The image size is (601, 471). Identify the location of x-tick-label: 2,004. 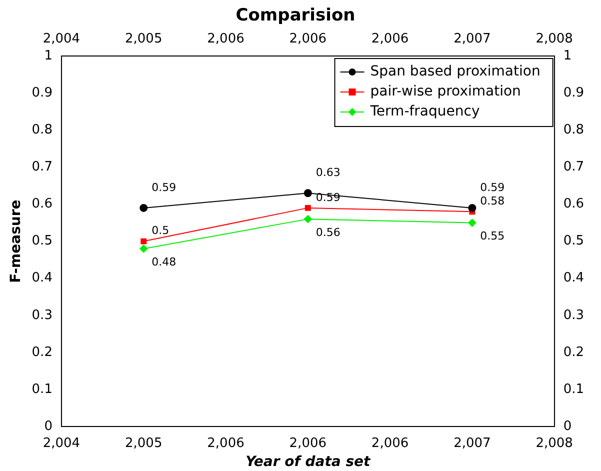
(61, 443).